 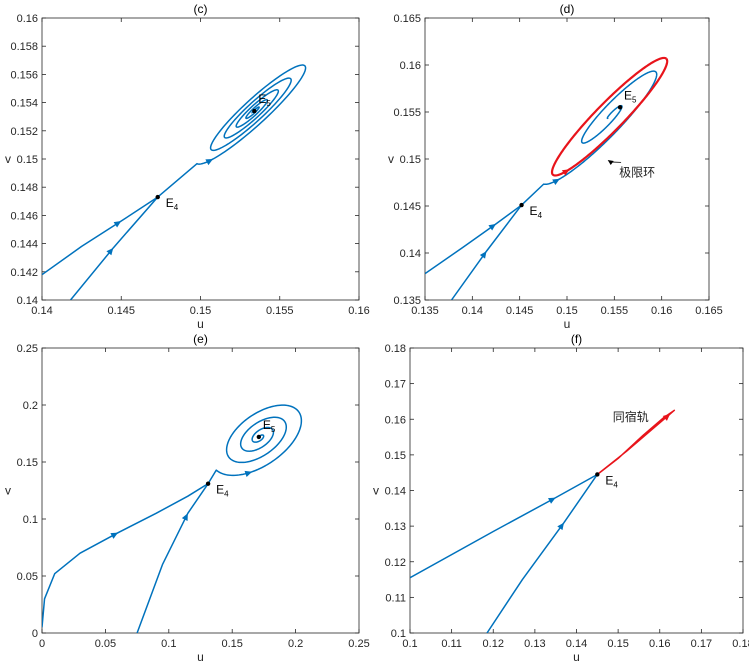 What do you see at coordinates (200, 339) in the screenshot?
I see `panel-title: (e)` at bounding box center [200, 339].